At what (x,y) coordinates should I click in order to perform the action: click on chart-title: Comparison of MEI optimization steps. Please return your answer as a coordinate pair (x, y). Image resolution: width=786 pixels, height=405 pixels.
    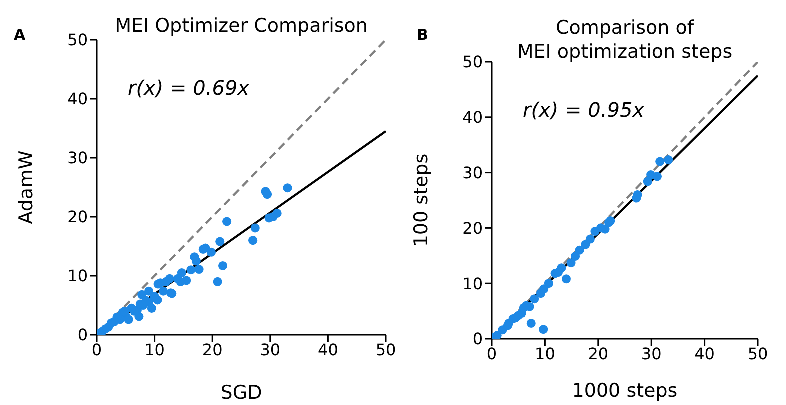
    Looking at the image, I should click on (625, 40).